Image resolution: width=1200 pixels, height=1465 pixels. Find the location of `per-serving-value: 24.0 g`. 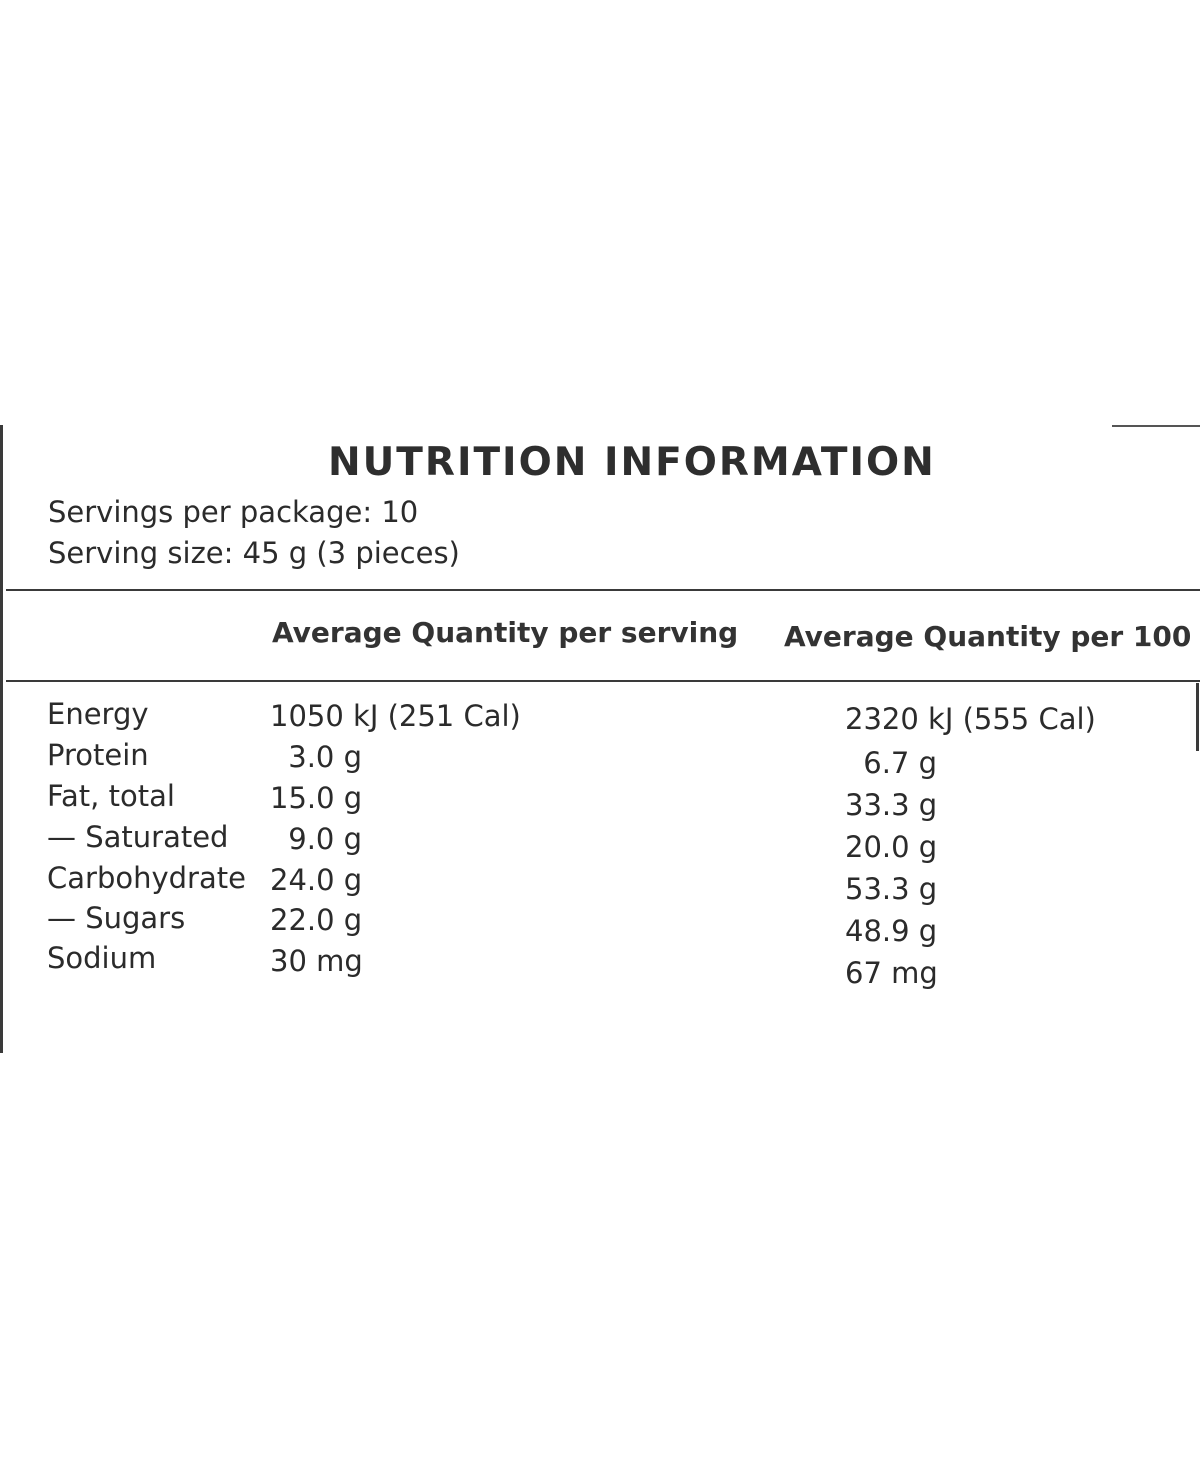

per-serving-value: 24.0 g is located at coordinates (316, 880).